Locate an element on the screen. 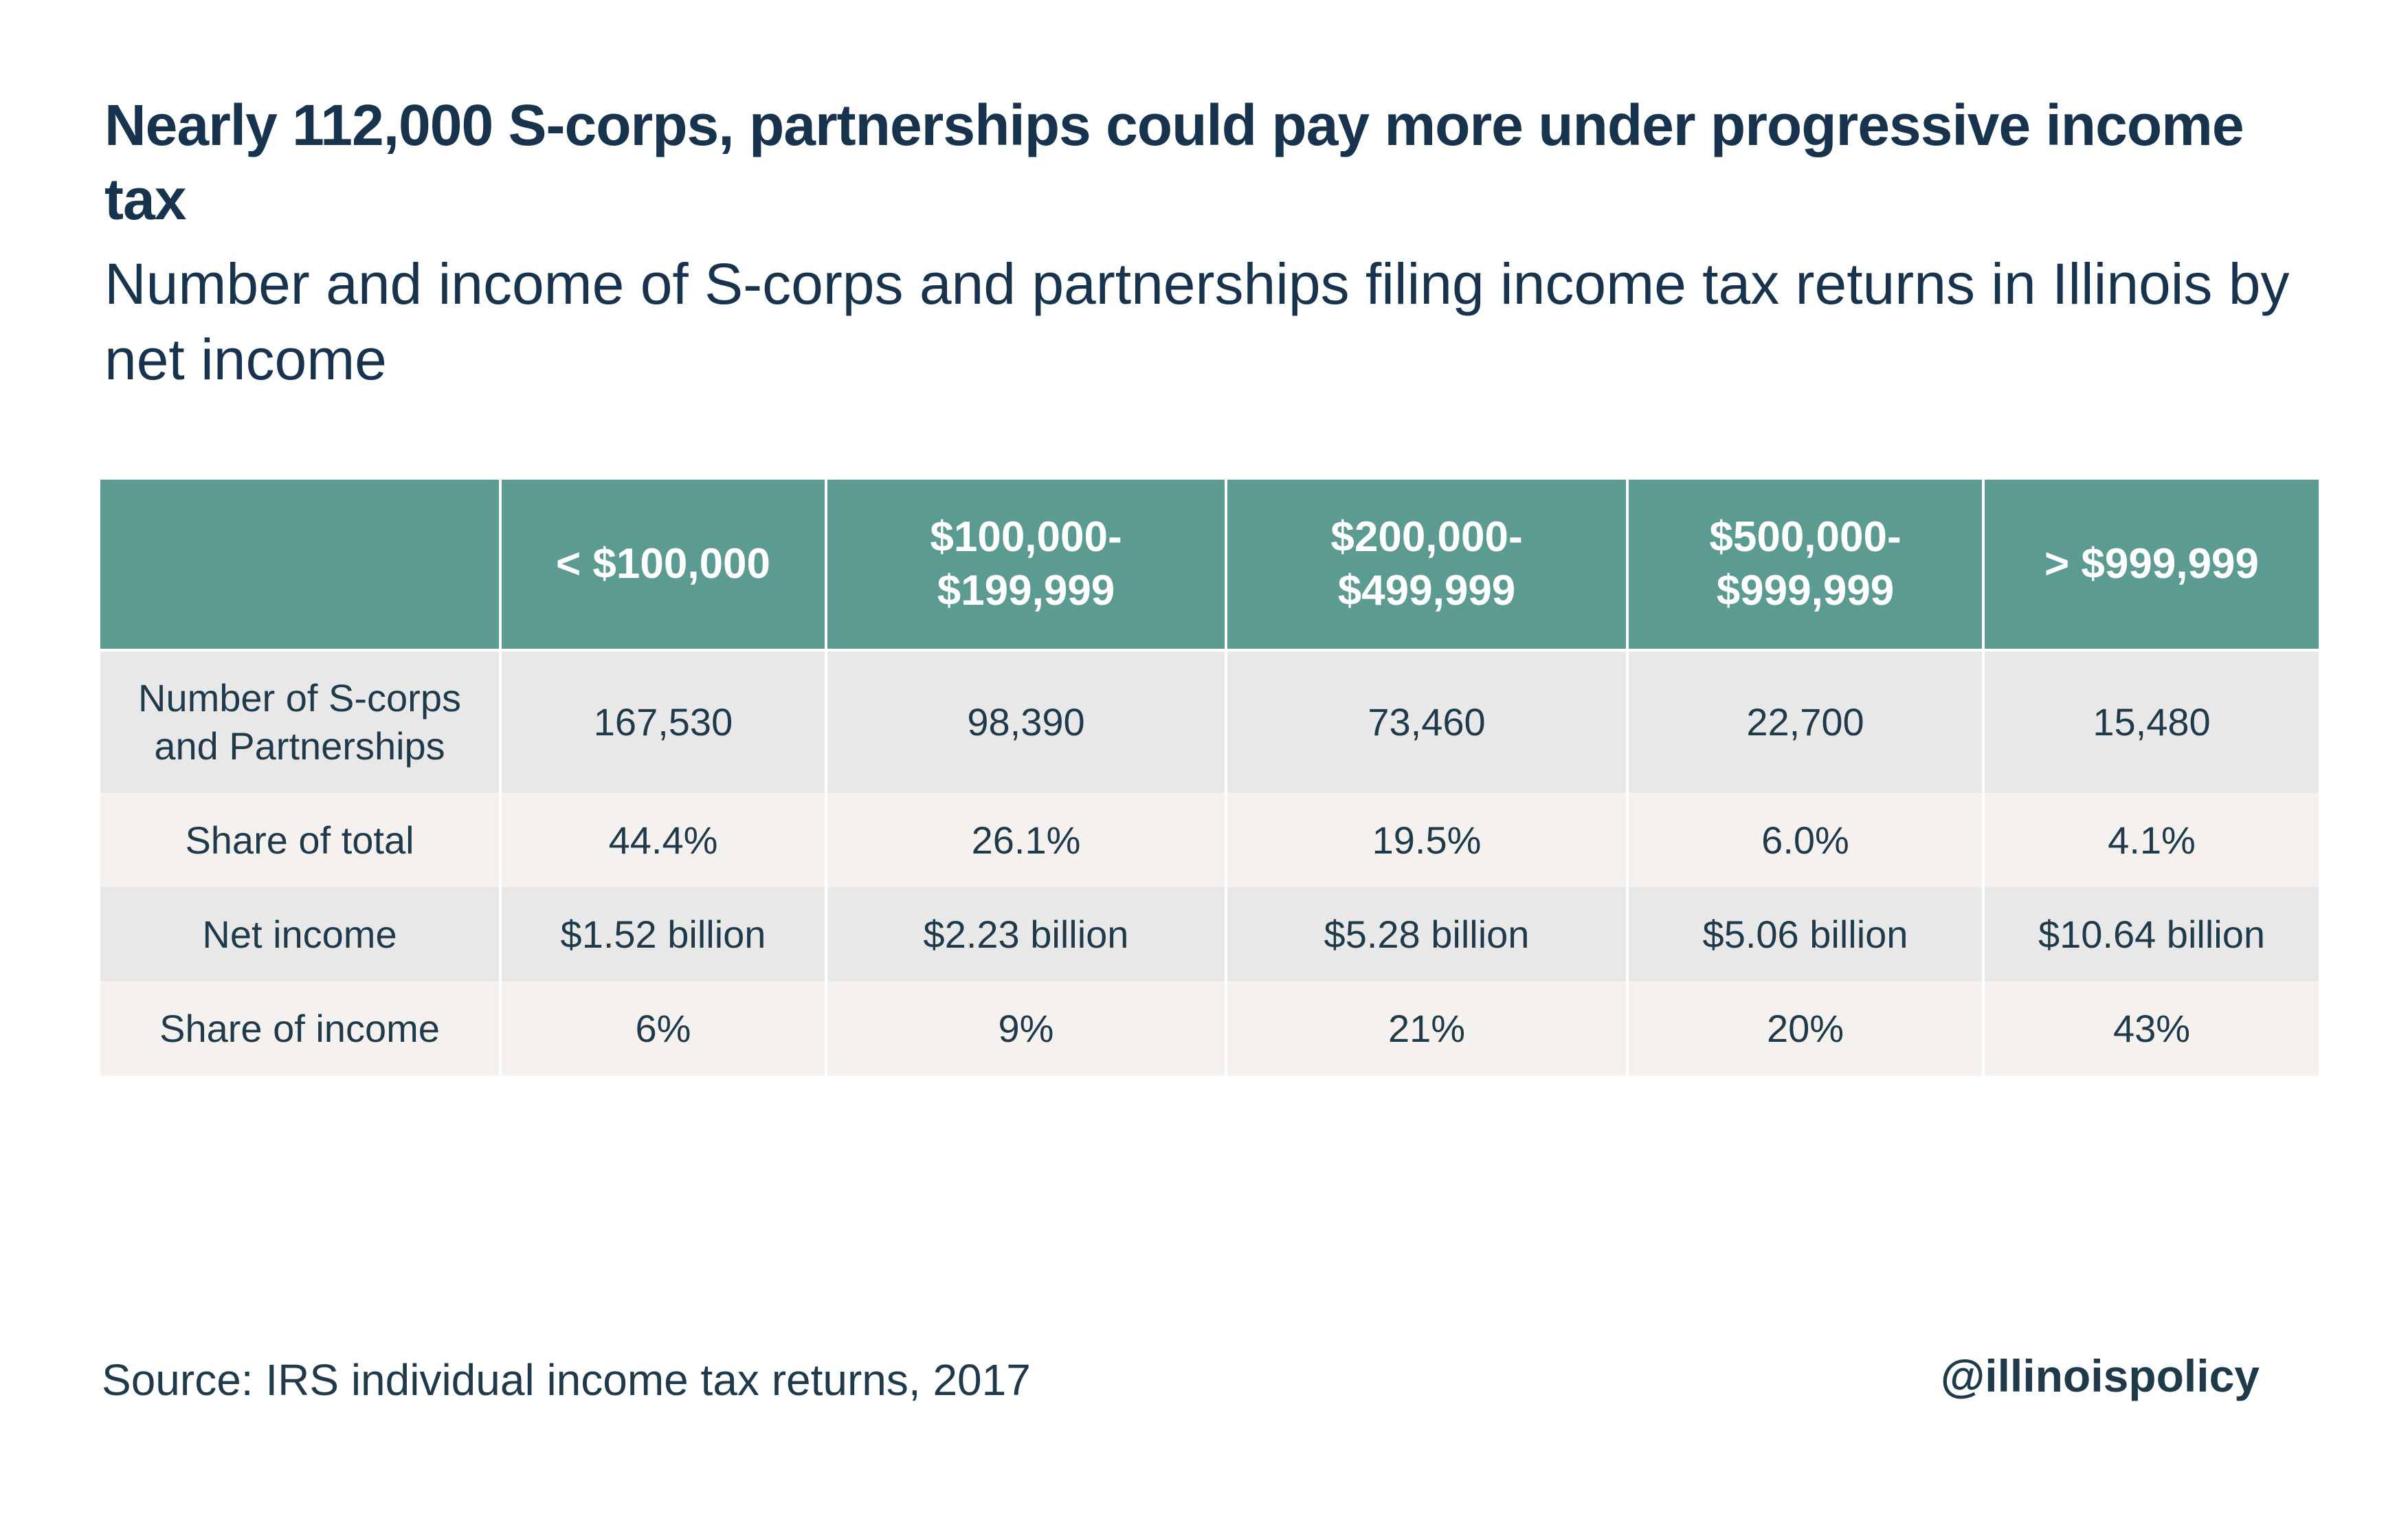 The image size is (2408, 1538). table-cell: $1.52 billion is located at coordinates (663, 934).